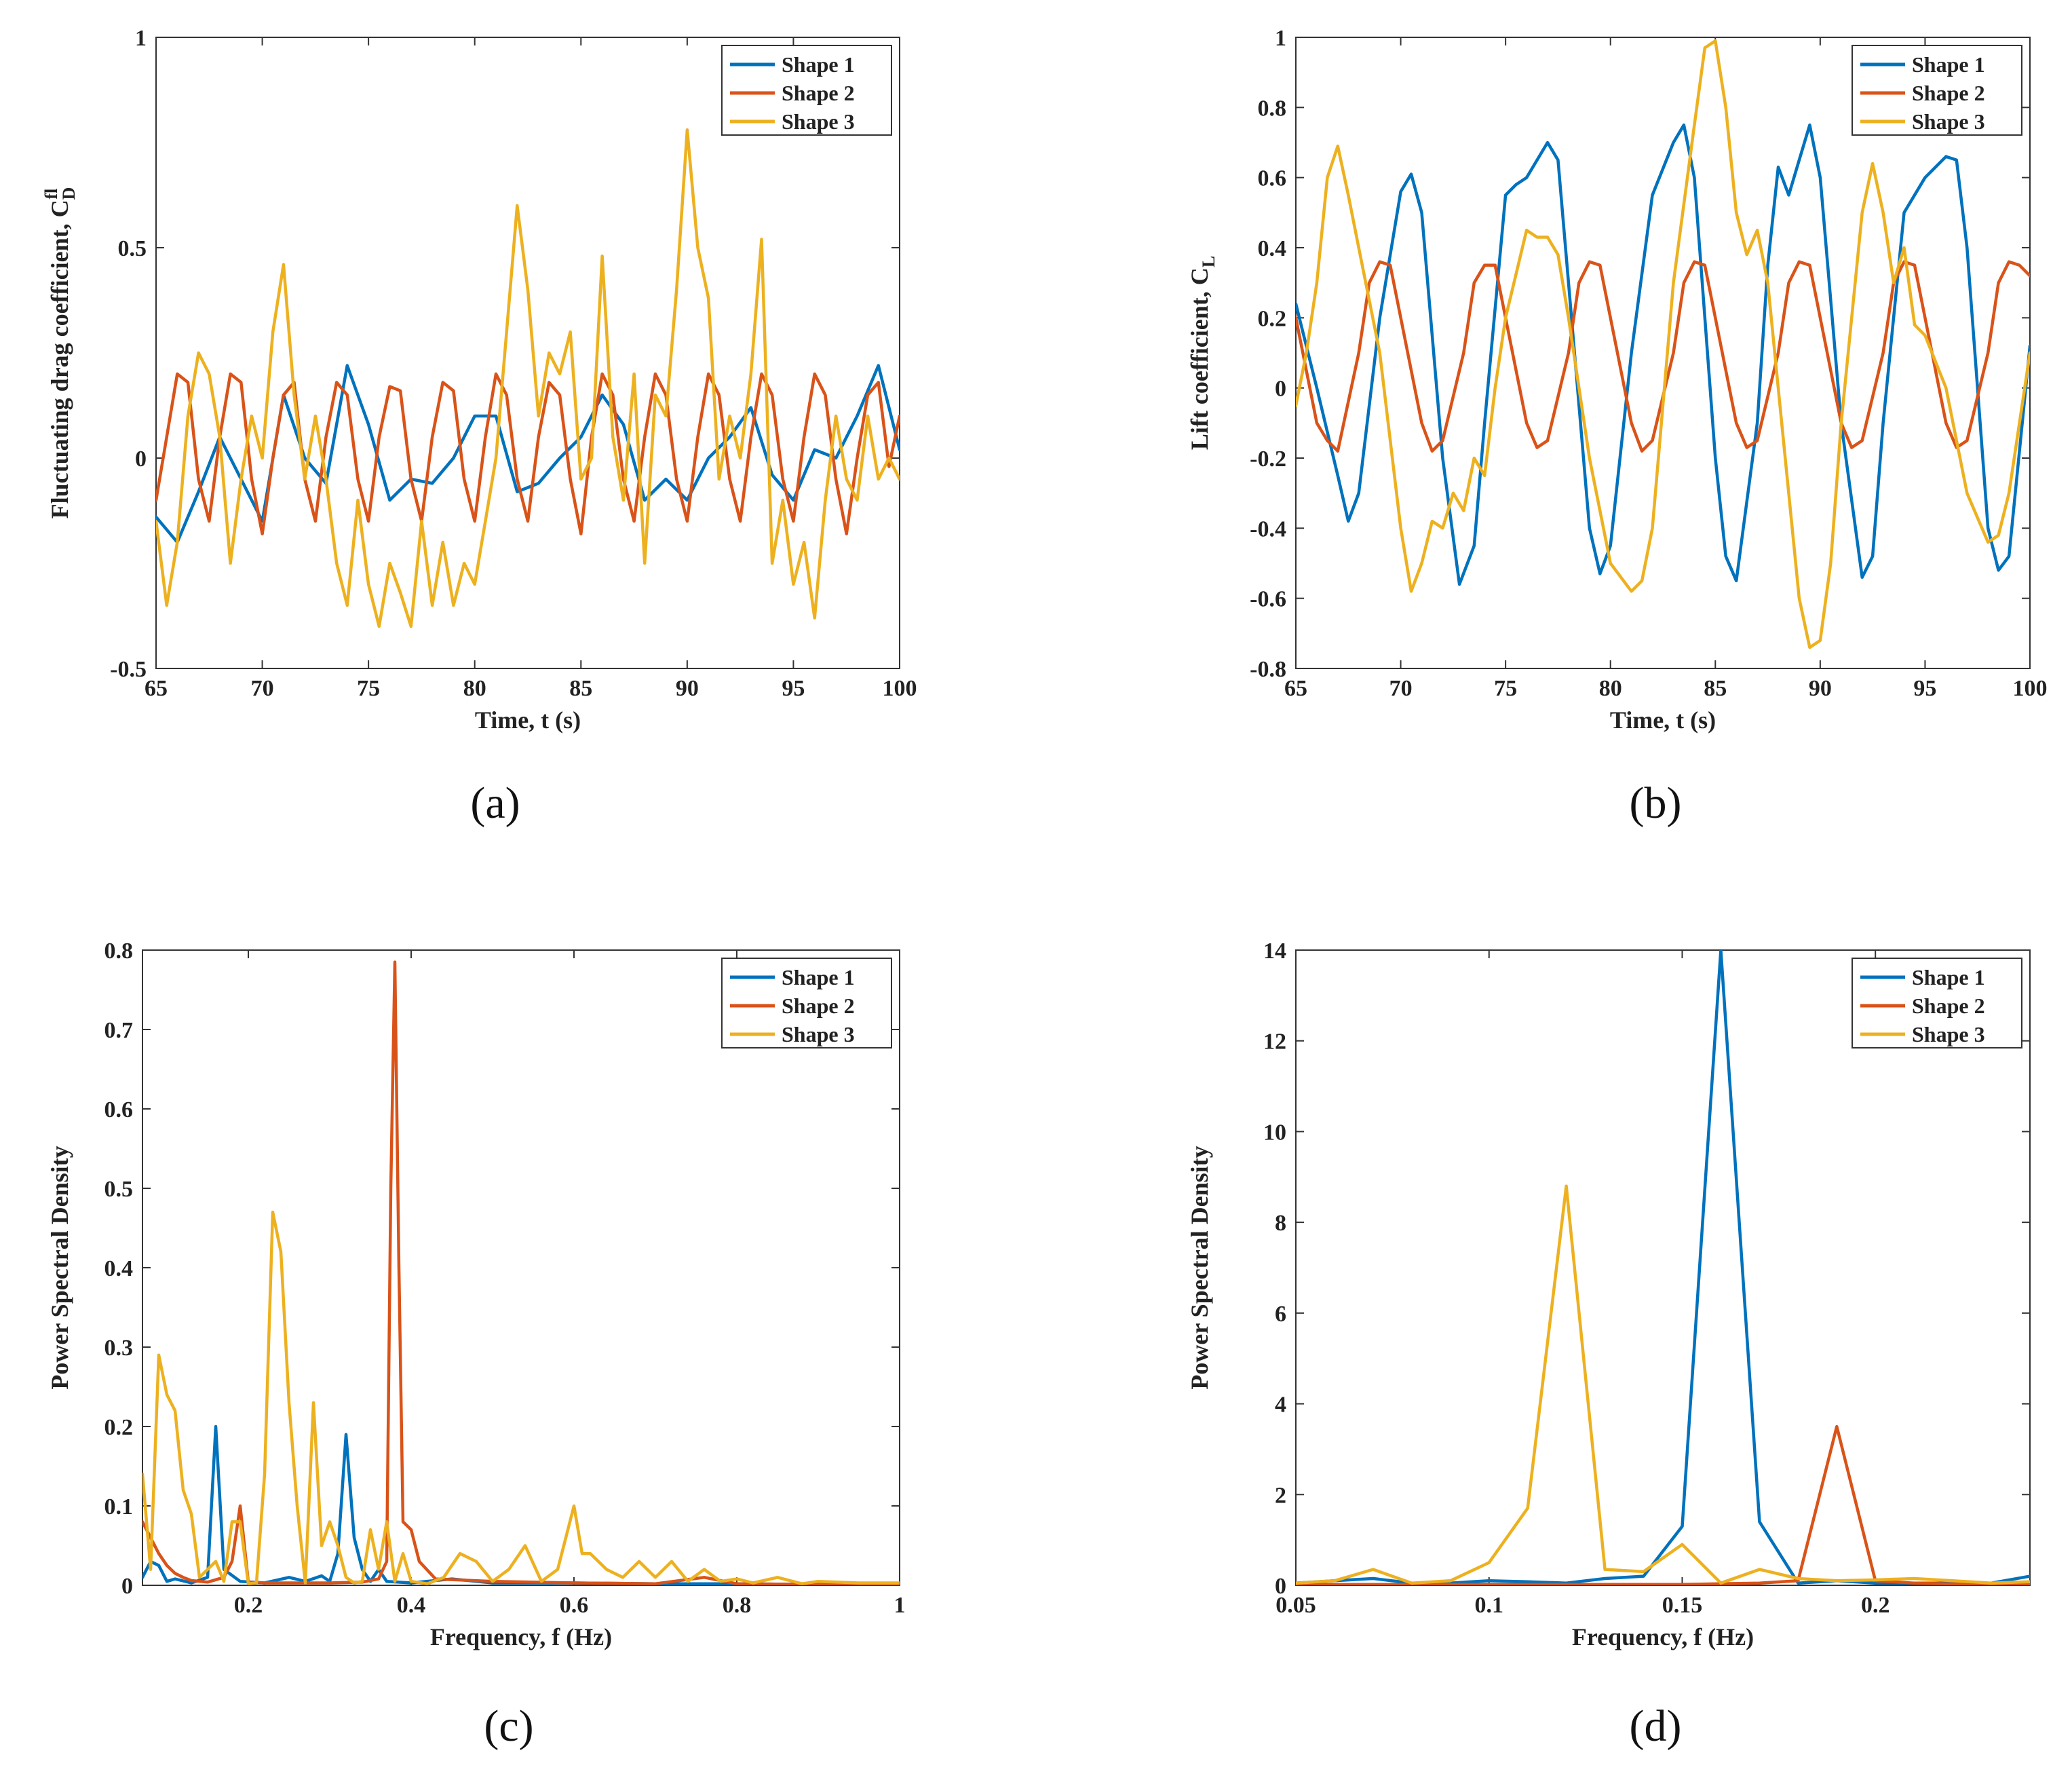 This screenshot has height=1776, width=2072. What do you see at coordinates (1274, 952) in the screenshot?
I see `y-tick-label: 14` at bounding box center [1274, 952].